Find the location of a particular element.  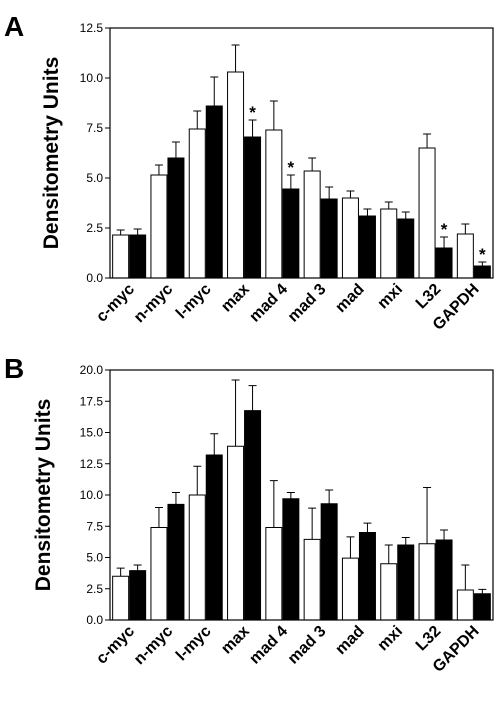

y-tick-label: 15.0 is located at coordinates (92, 433).